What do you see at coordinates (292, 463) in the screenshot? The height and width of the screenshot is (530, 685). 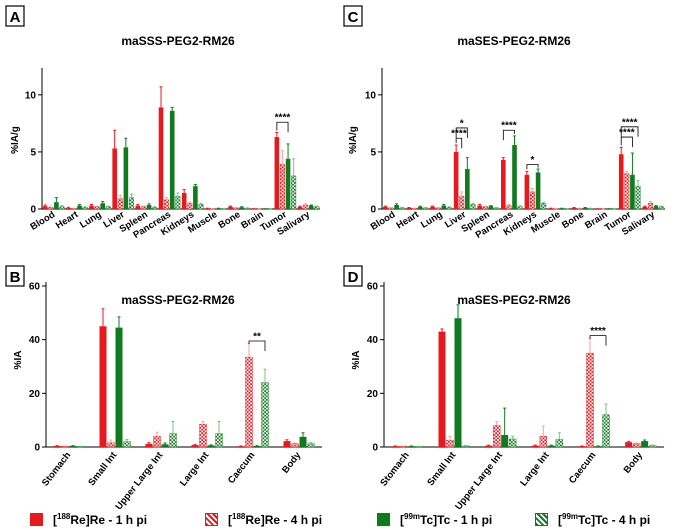 I see `panel-b-x-tick-body: Body` at bounding box center [292, 463].